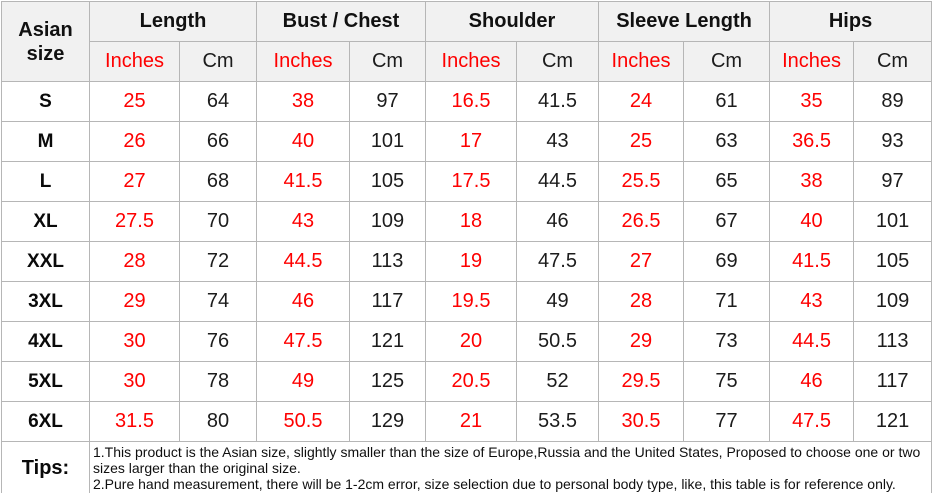 Image resolution: width=934 pixels, height=493 pixels. Describe the element at coordinates (684, 21) in the screenshot. I see `group-header-sleeve-length: Sleeve Length` at that location.